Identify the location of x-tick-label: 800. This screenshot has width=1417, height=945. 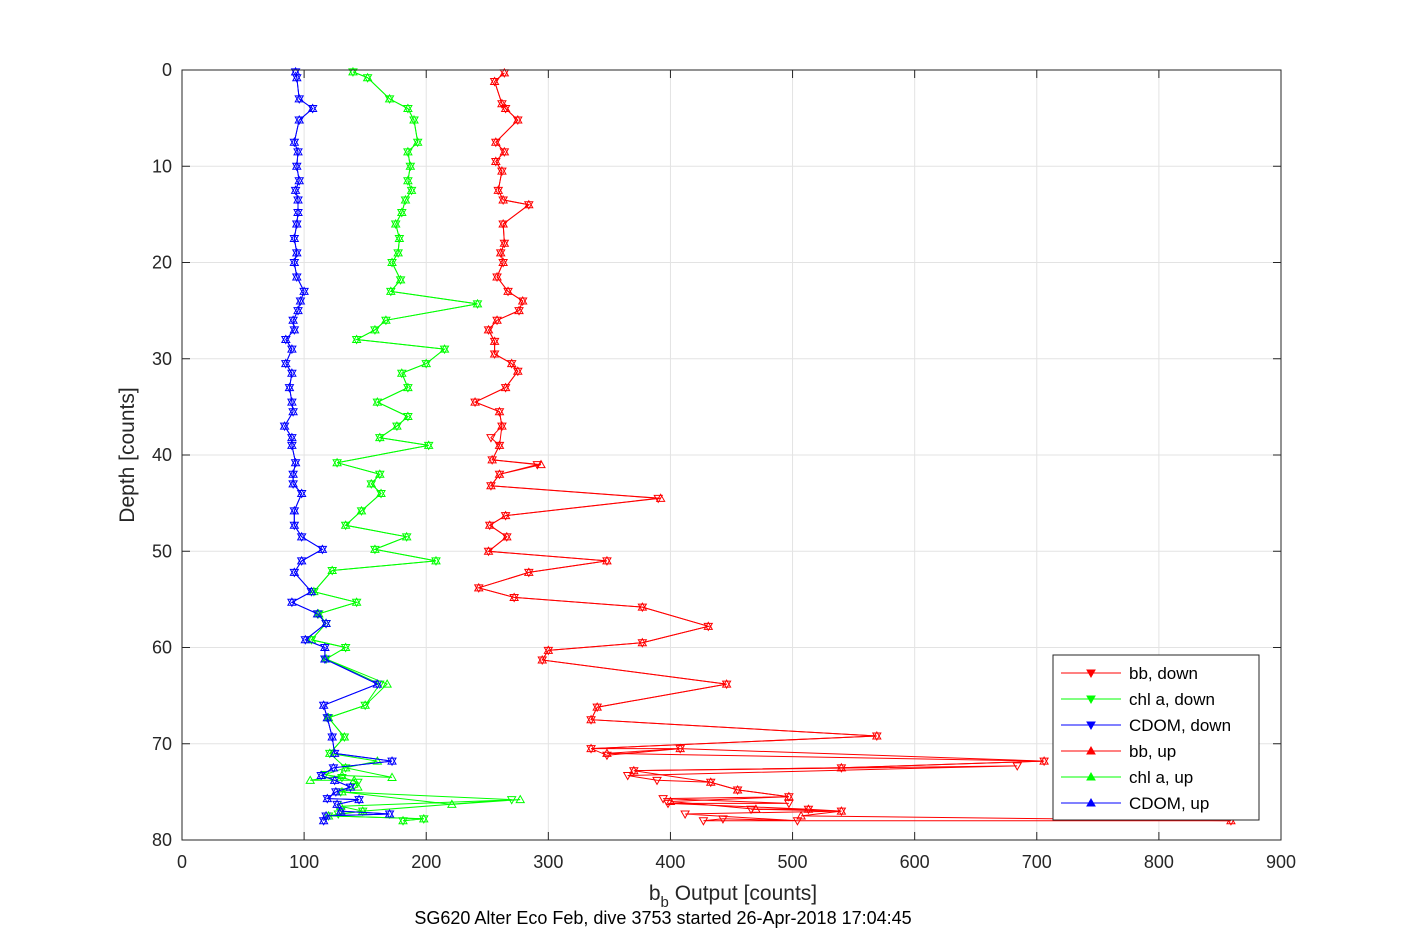
(1159, 862).